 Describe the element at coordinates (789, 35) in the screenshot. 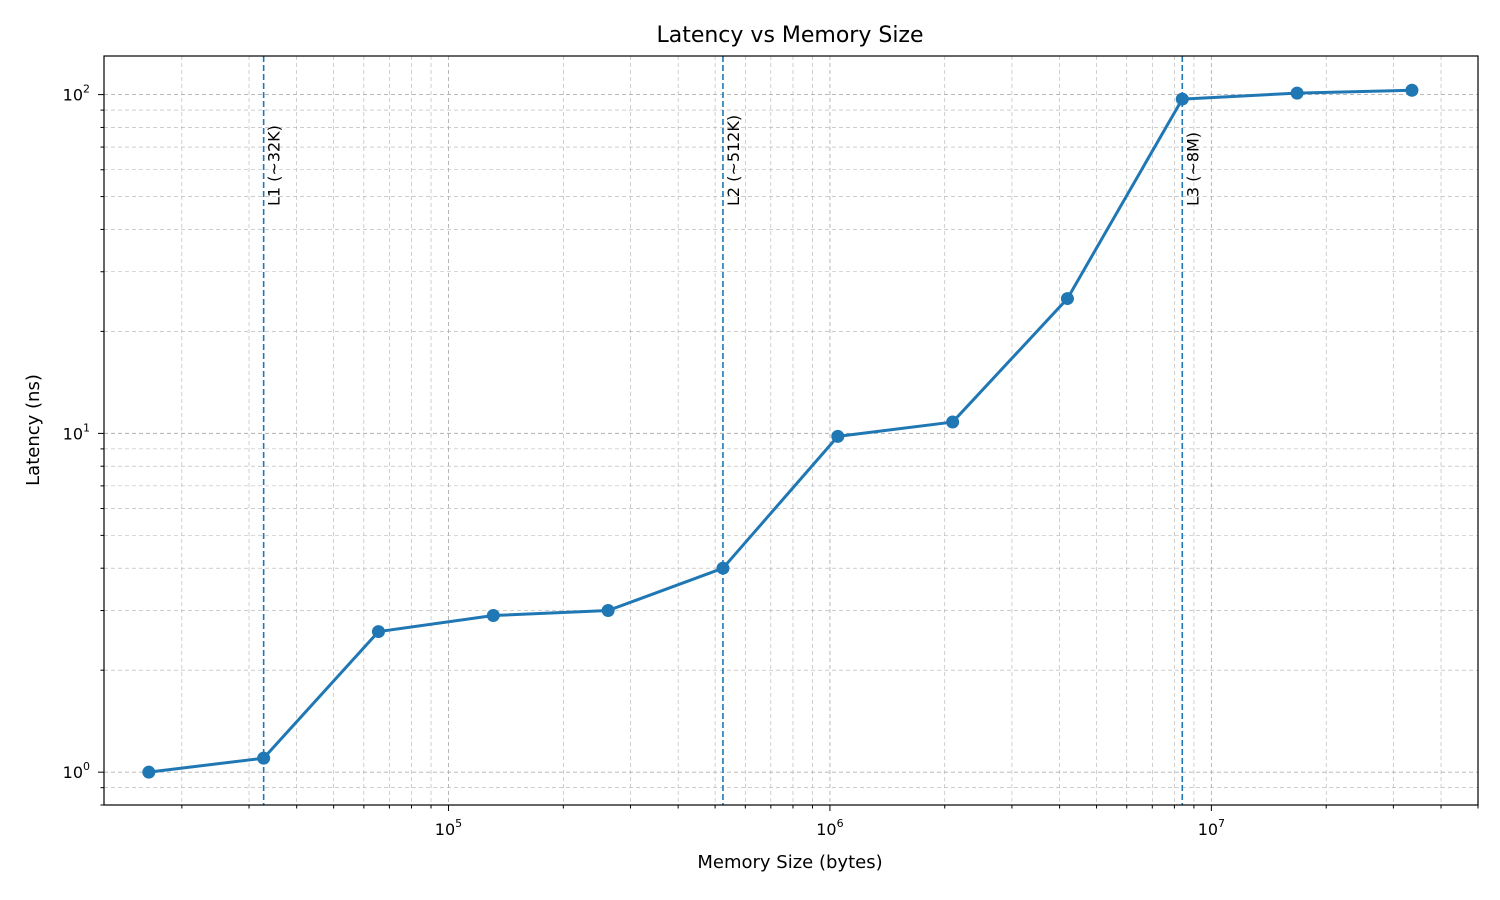

I see `chart-title: Latency vs Memory Size` at that location.